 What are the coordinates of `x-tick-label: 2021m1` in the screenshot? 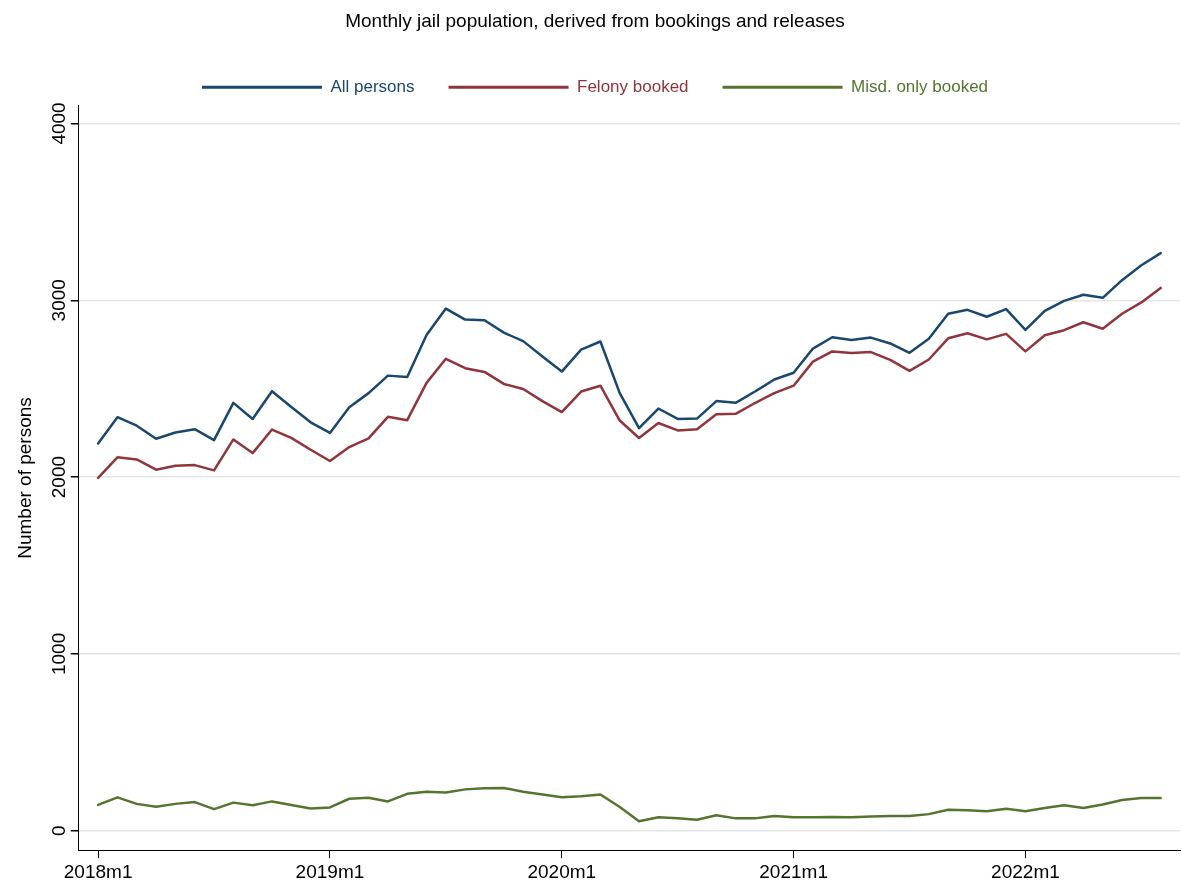 It's located at (793, 871).